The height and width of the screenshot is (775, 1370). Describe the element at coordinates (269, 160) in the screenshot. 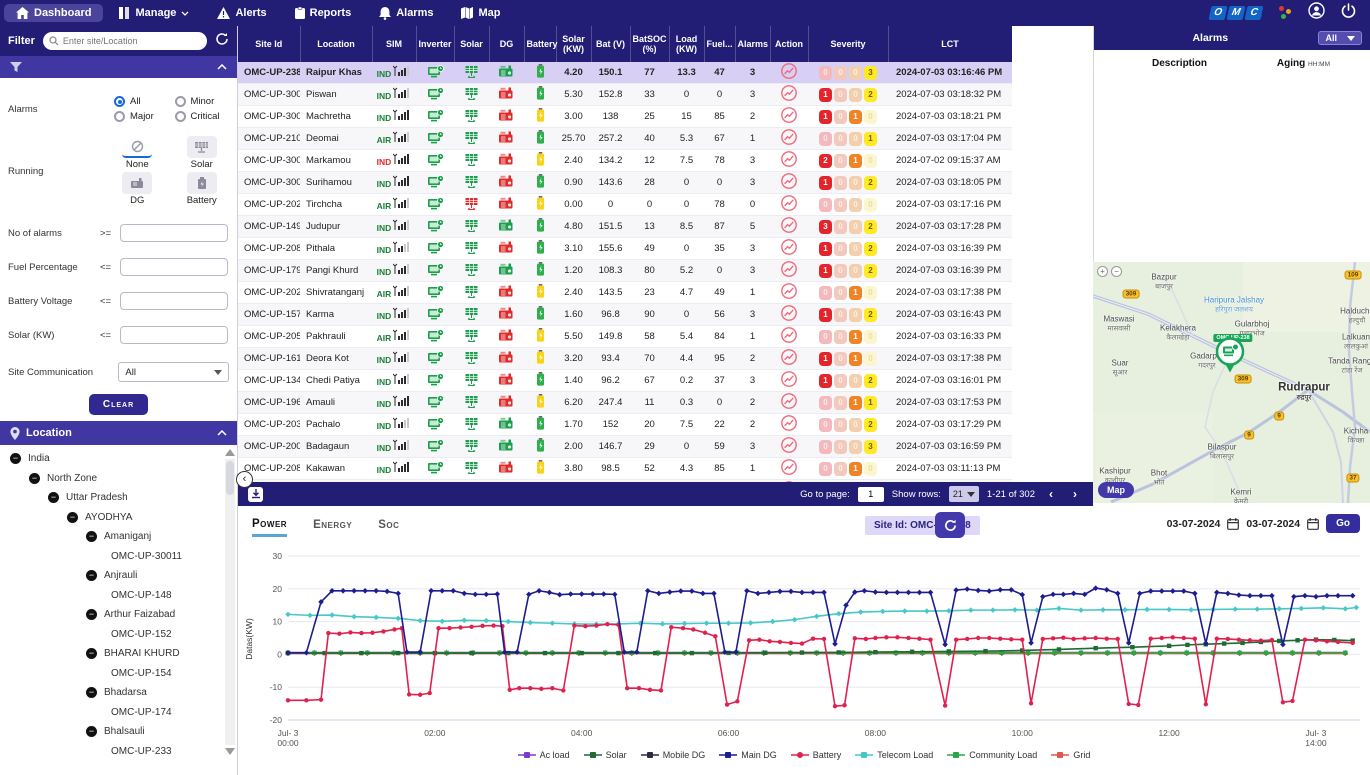

I see `site-id-cell: OMC-UP-30026` at that location.